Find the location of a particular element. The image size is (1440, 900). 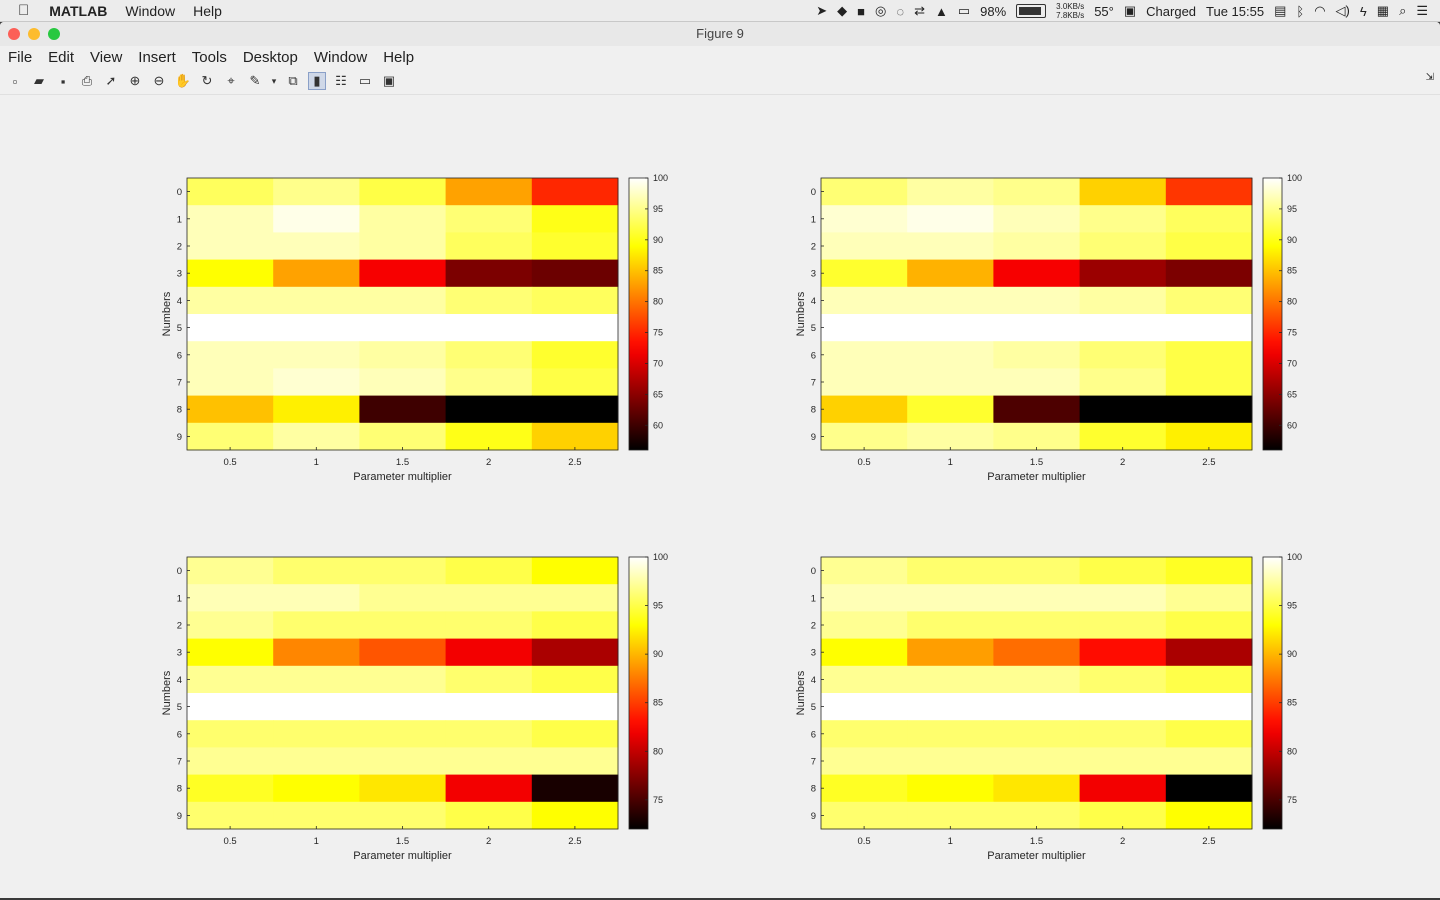

clipboard-icon: ◌ is located at coordinates (900, 11).